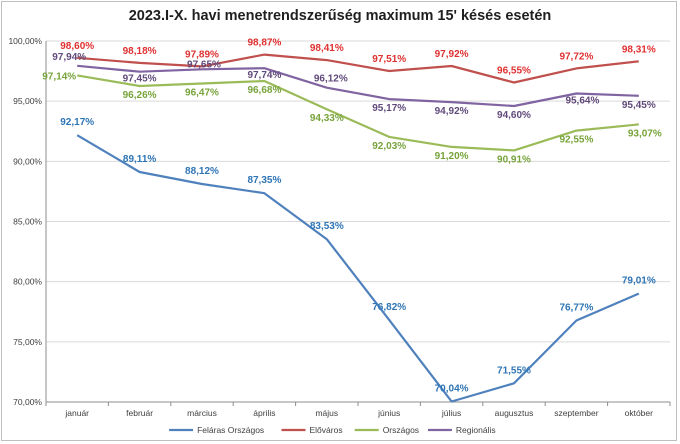 Image resolution: width=680 pixels, height=444 pixels. Describe the element at coordinates (451, 413) in the screenshot. I see `x-tick-label: július` at that location.